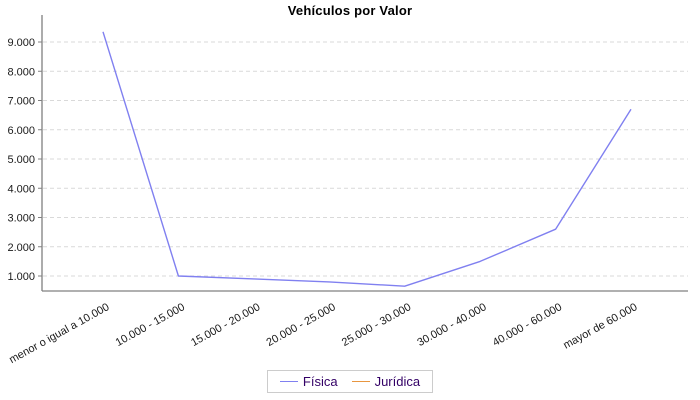  What do you see at coordinates (600, 326) in the screenshot?
I see `x-axis-label: mayor de 60.000` at bounding box center [600, 326].